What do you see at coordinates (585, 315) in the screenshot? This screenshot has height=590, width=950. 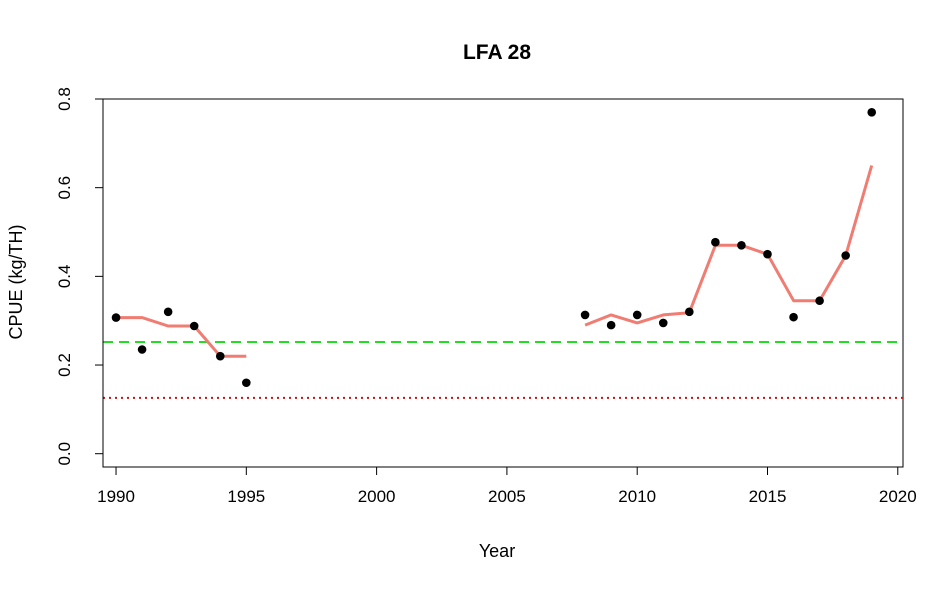 I see `data-point-2008` at bounding box center [585, 315].